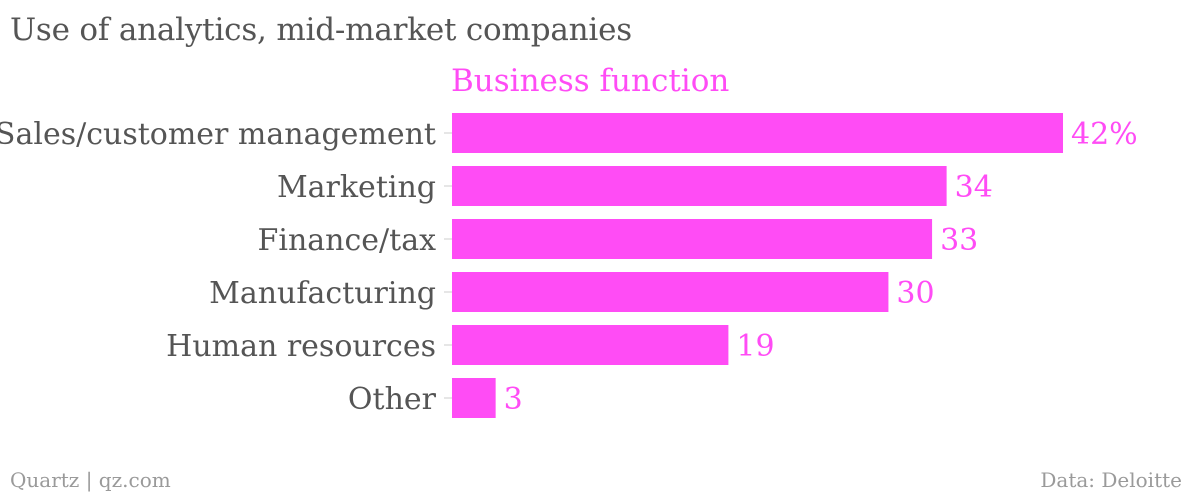 The image size is (1200, 498). I want to click on category-label: Human resources, so click(301, 346).